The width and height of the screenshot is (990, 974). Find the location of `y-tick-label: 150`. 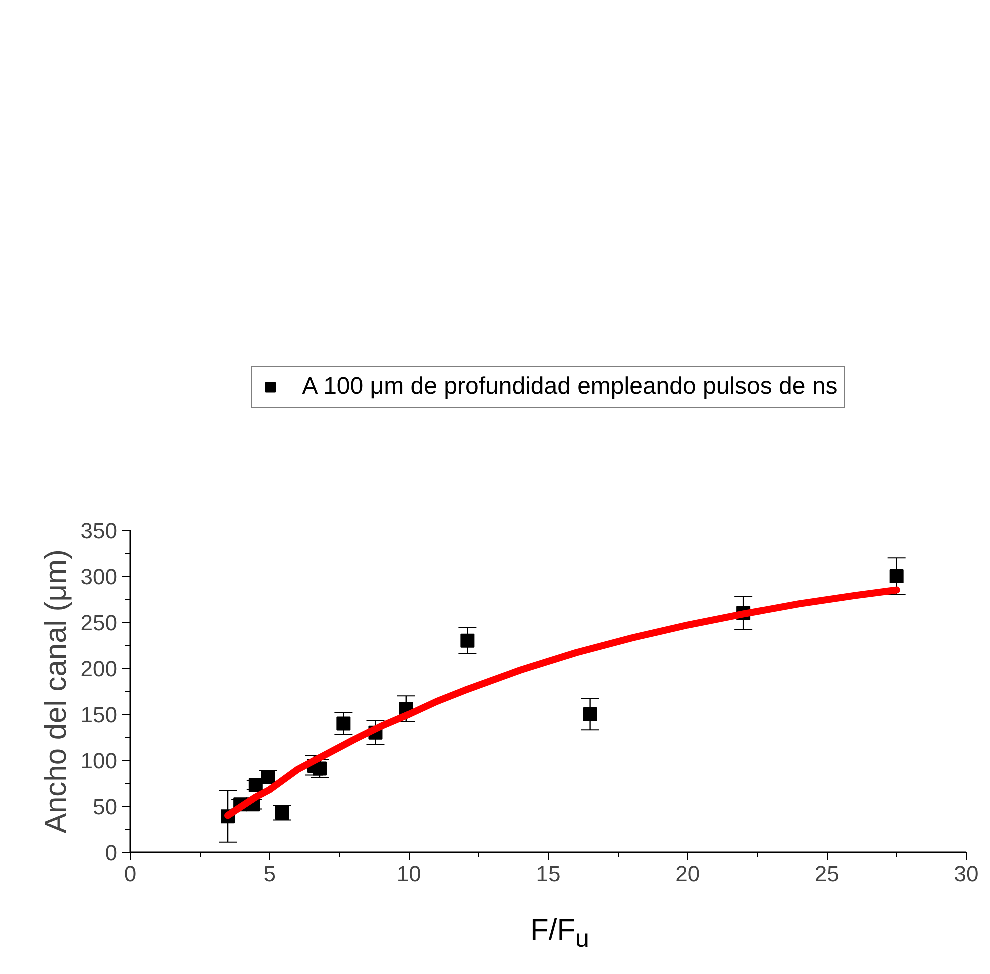

y-tick-label: 150 is located at coordinates (99, 715).